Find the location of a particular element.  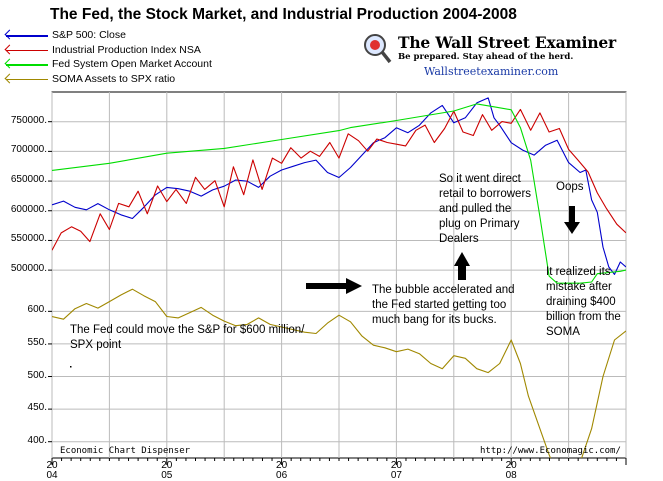

annotation-line: billion from the is located at coordinates (583, 317).